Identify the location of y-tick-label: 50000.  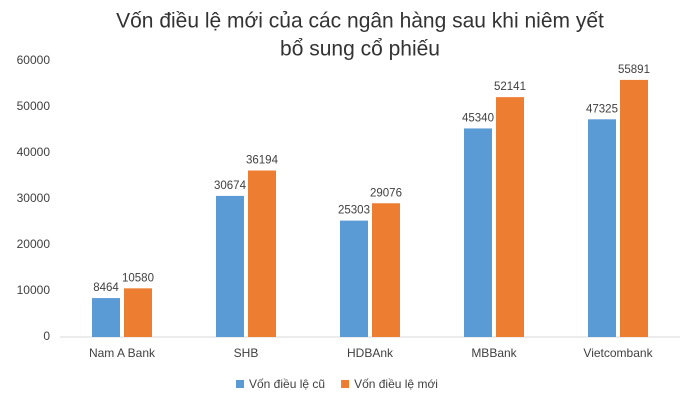
(34, 106).